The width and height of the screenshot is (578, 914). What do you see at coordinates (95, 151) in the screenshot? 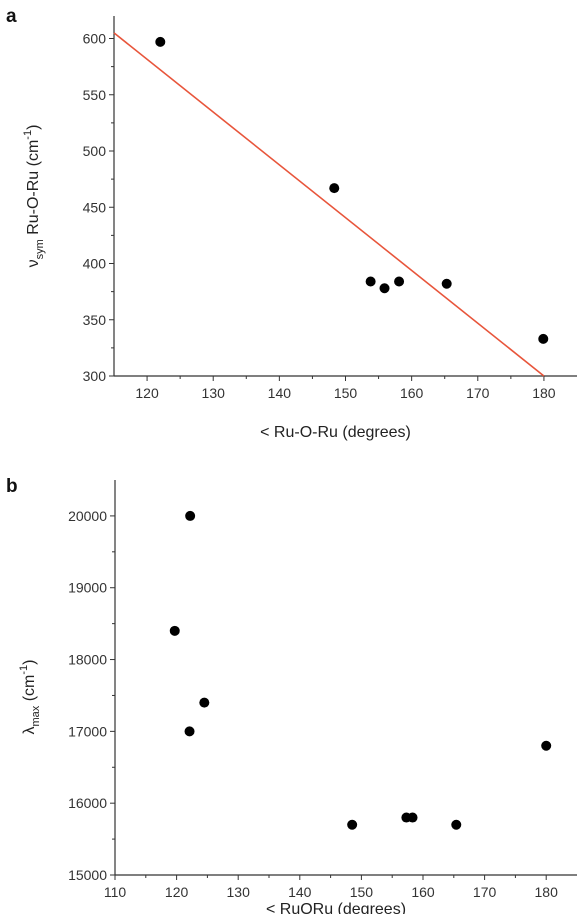
I see `y-tick-label: 500` at bounding box center [95, 151].